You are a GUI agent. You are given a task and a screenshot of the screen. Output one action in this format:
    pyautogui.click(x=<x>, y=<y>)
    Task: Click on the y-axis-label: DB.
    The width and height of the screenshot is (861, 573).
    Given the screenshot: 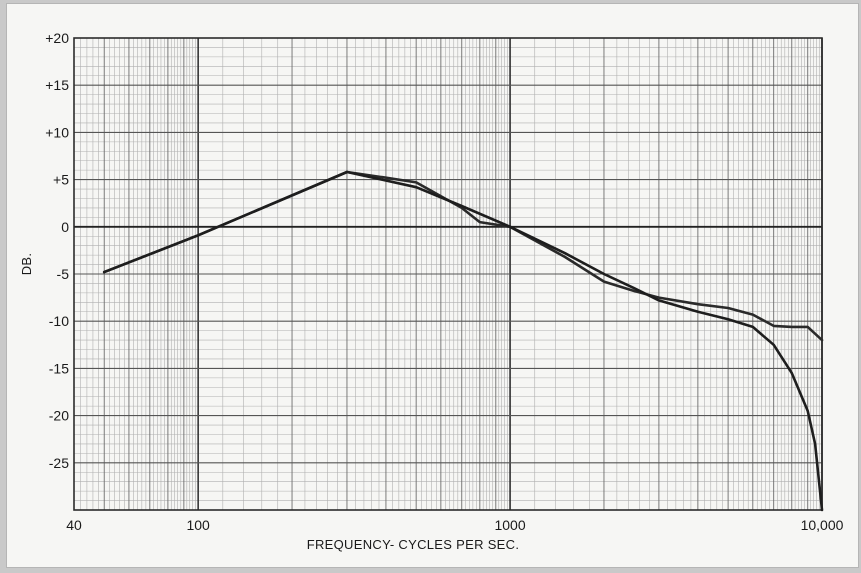 What is the action you would take?
    pyautogui.click(x=26, y=264)
    